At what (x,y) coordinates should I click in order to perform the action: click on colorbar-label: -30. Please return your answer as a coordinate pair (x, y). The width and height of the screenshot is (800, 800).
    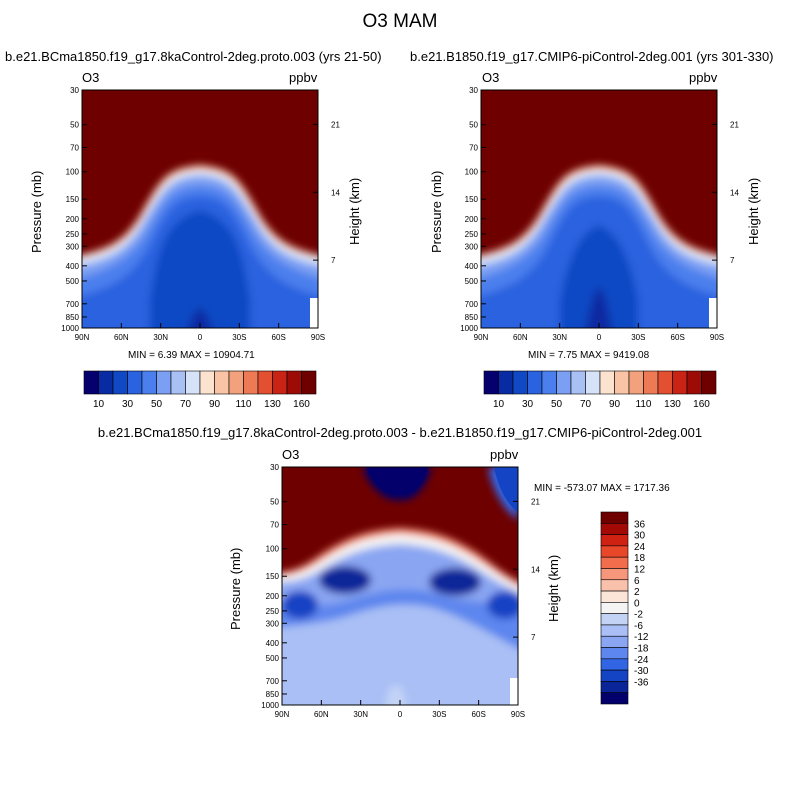
    Looking at the image, I should click on (641, 671).